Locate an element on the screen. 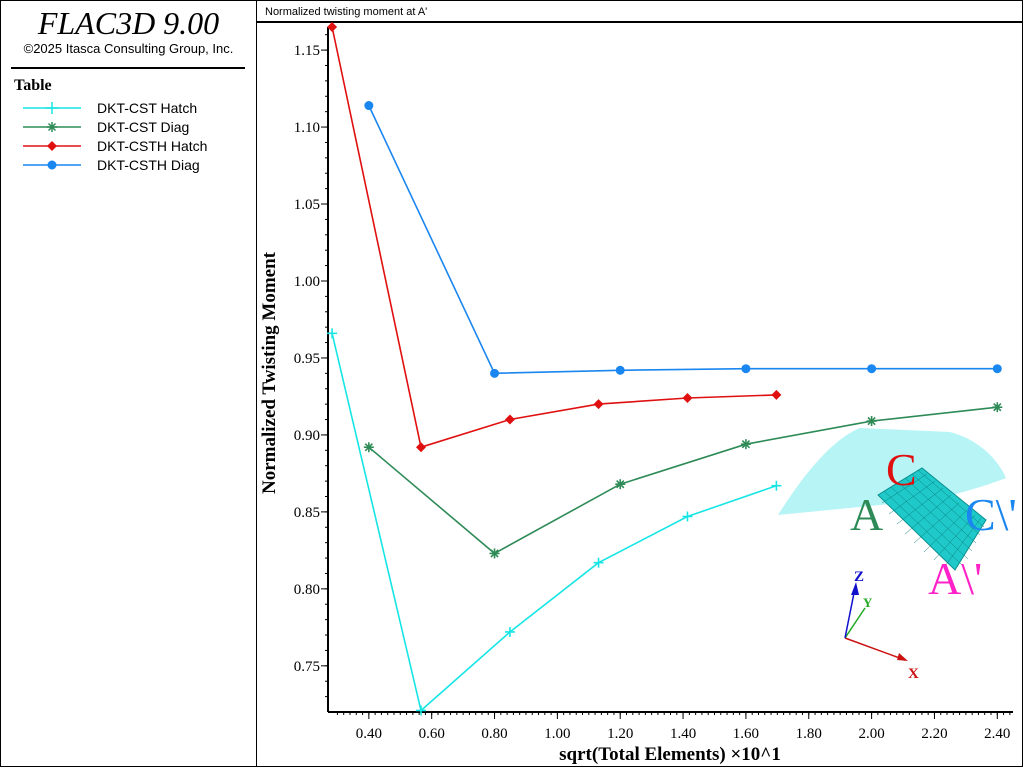 Image resolution: width=1024 pixels, height=768 pixels. x-tick-label: 1.60 is located at coordinates (746, 734).